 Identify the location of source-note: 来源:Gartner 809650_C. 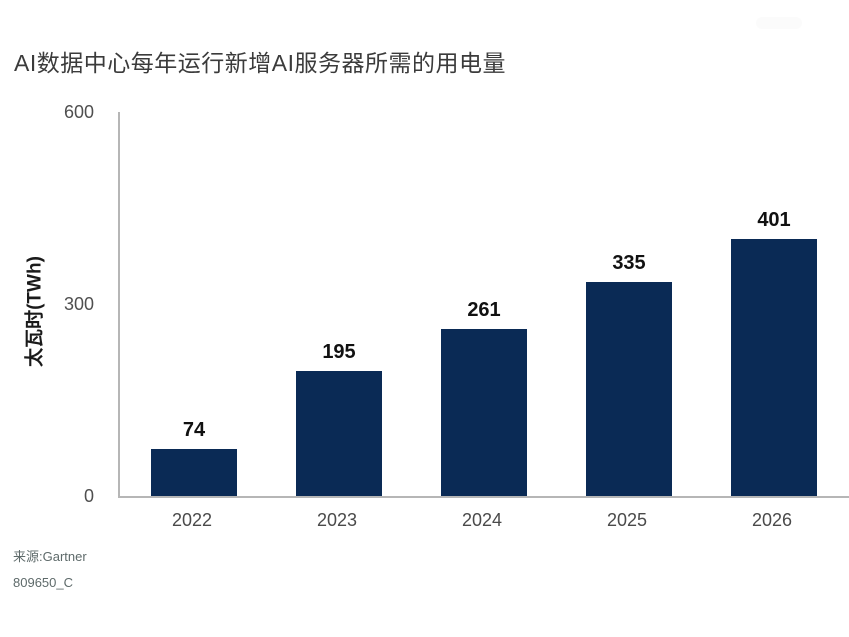
(50, 570).